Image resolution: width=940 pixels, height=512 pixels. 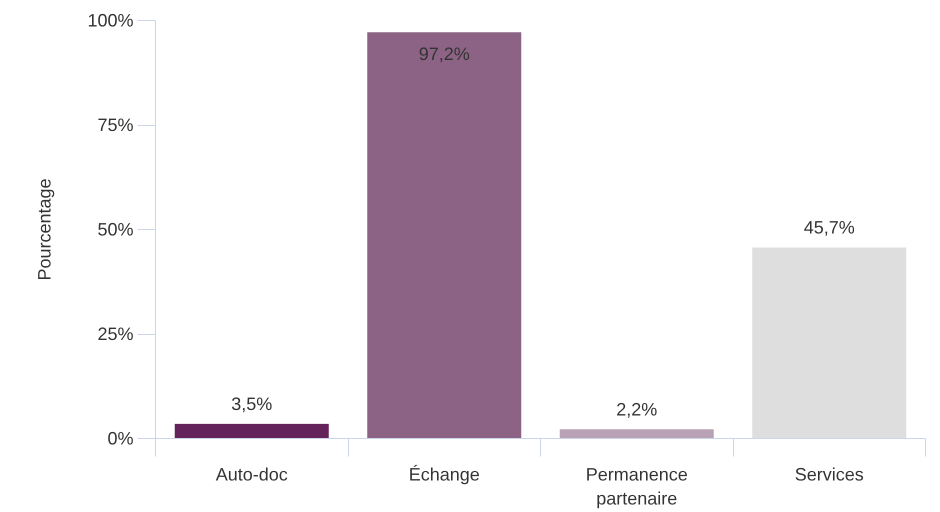 What do you see at coordinates (829, 474) in the screenshot?
I see `x-tick-label: Services` at bounding box center [829, 474].